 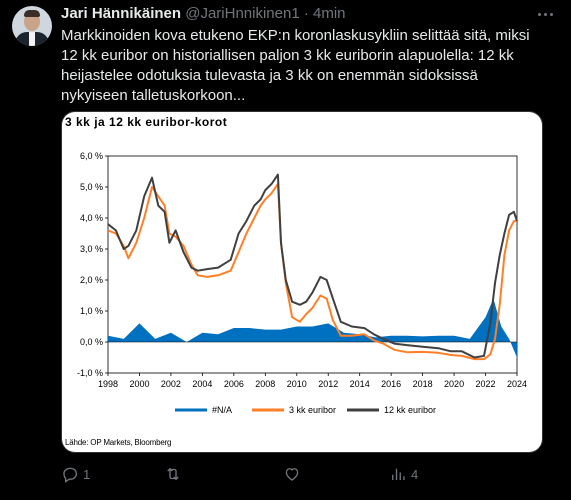 What do you see at coordinates (139, 384) in the screenshot?
I see `x-tick-label: 2000` at bounding box center [139, 384].